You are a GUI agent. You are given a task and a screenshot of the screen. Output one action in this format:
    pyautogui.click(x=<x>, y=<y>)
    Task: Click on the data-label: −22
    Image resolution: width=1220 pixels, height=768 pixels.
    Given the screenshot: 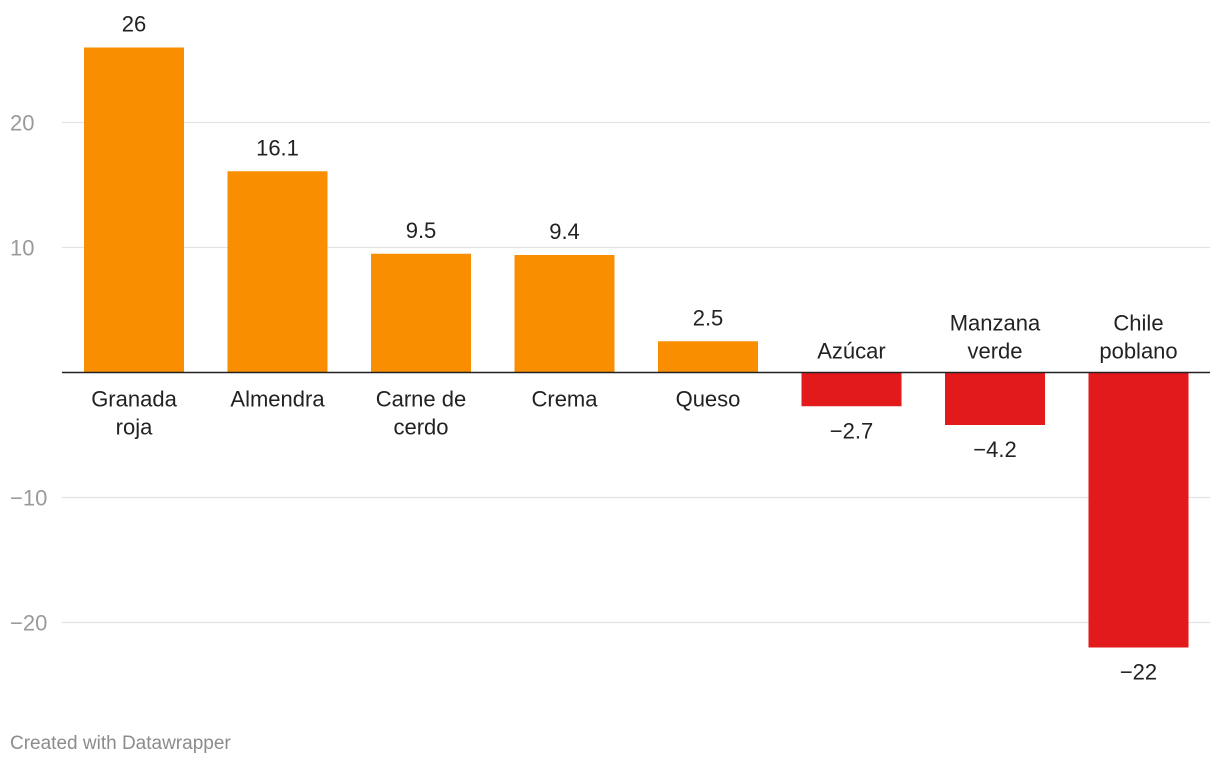 What is the action you would take?
    pyautogui.click(x=1138, y=672)
    